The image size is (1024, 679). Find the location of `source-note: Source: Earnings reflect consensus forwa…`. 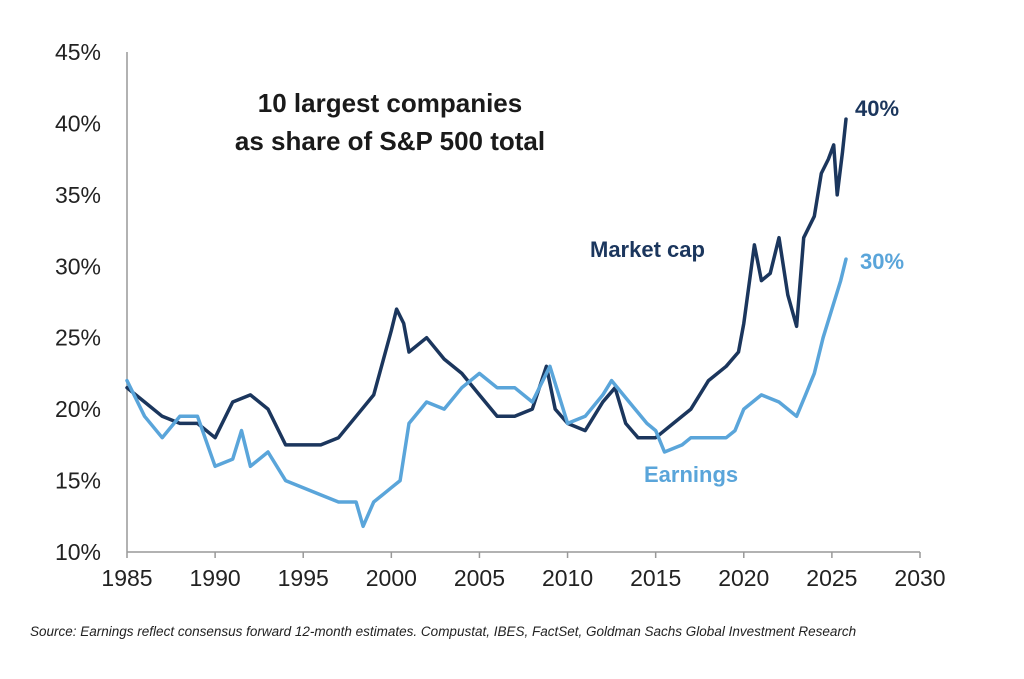

source-note: Source: Earnings reflect consensus forwa… is located at coordinates (443, 631).